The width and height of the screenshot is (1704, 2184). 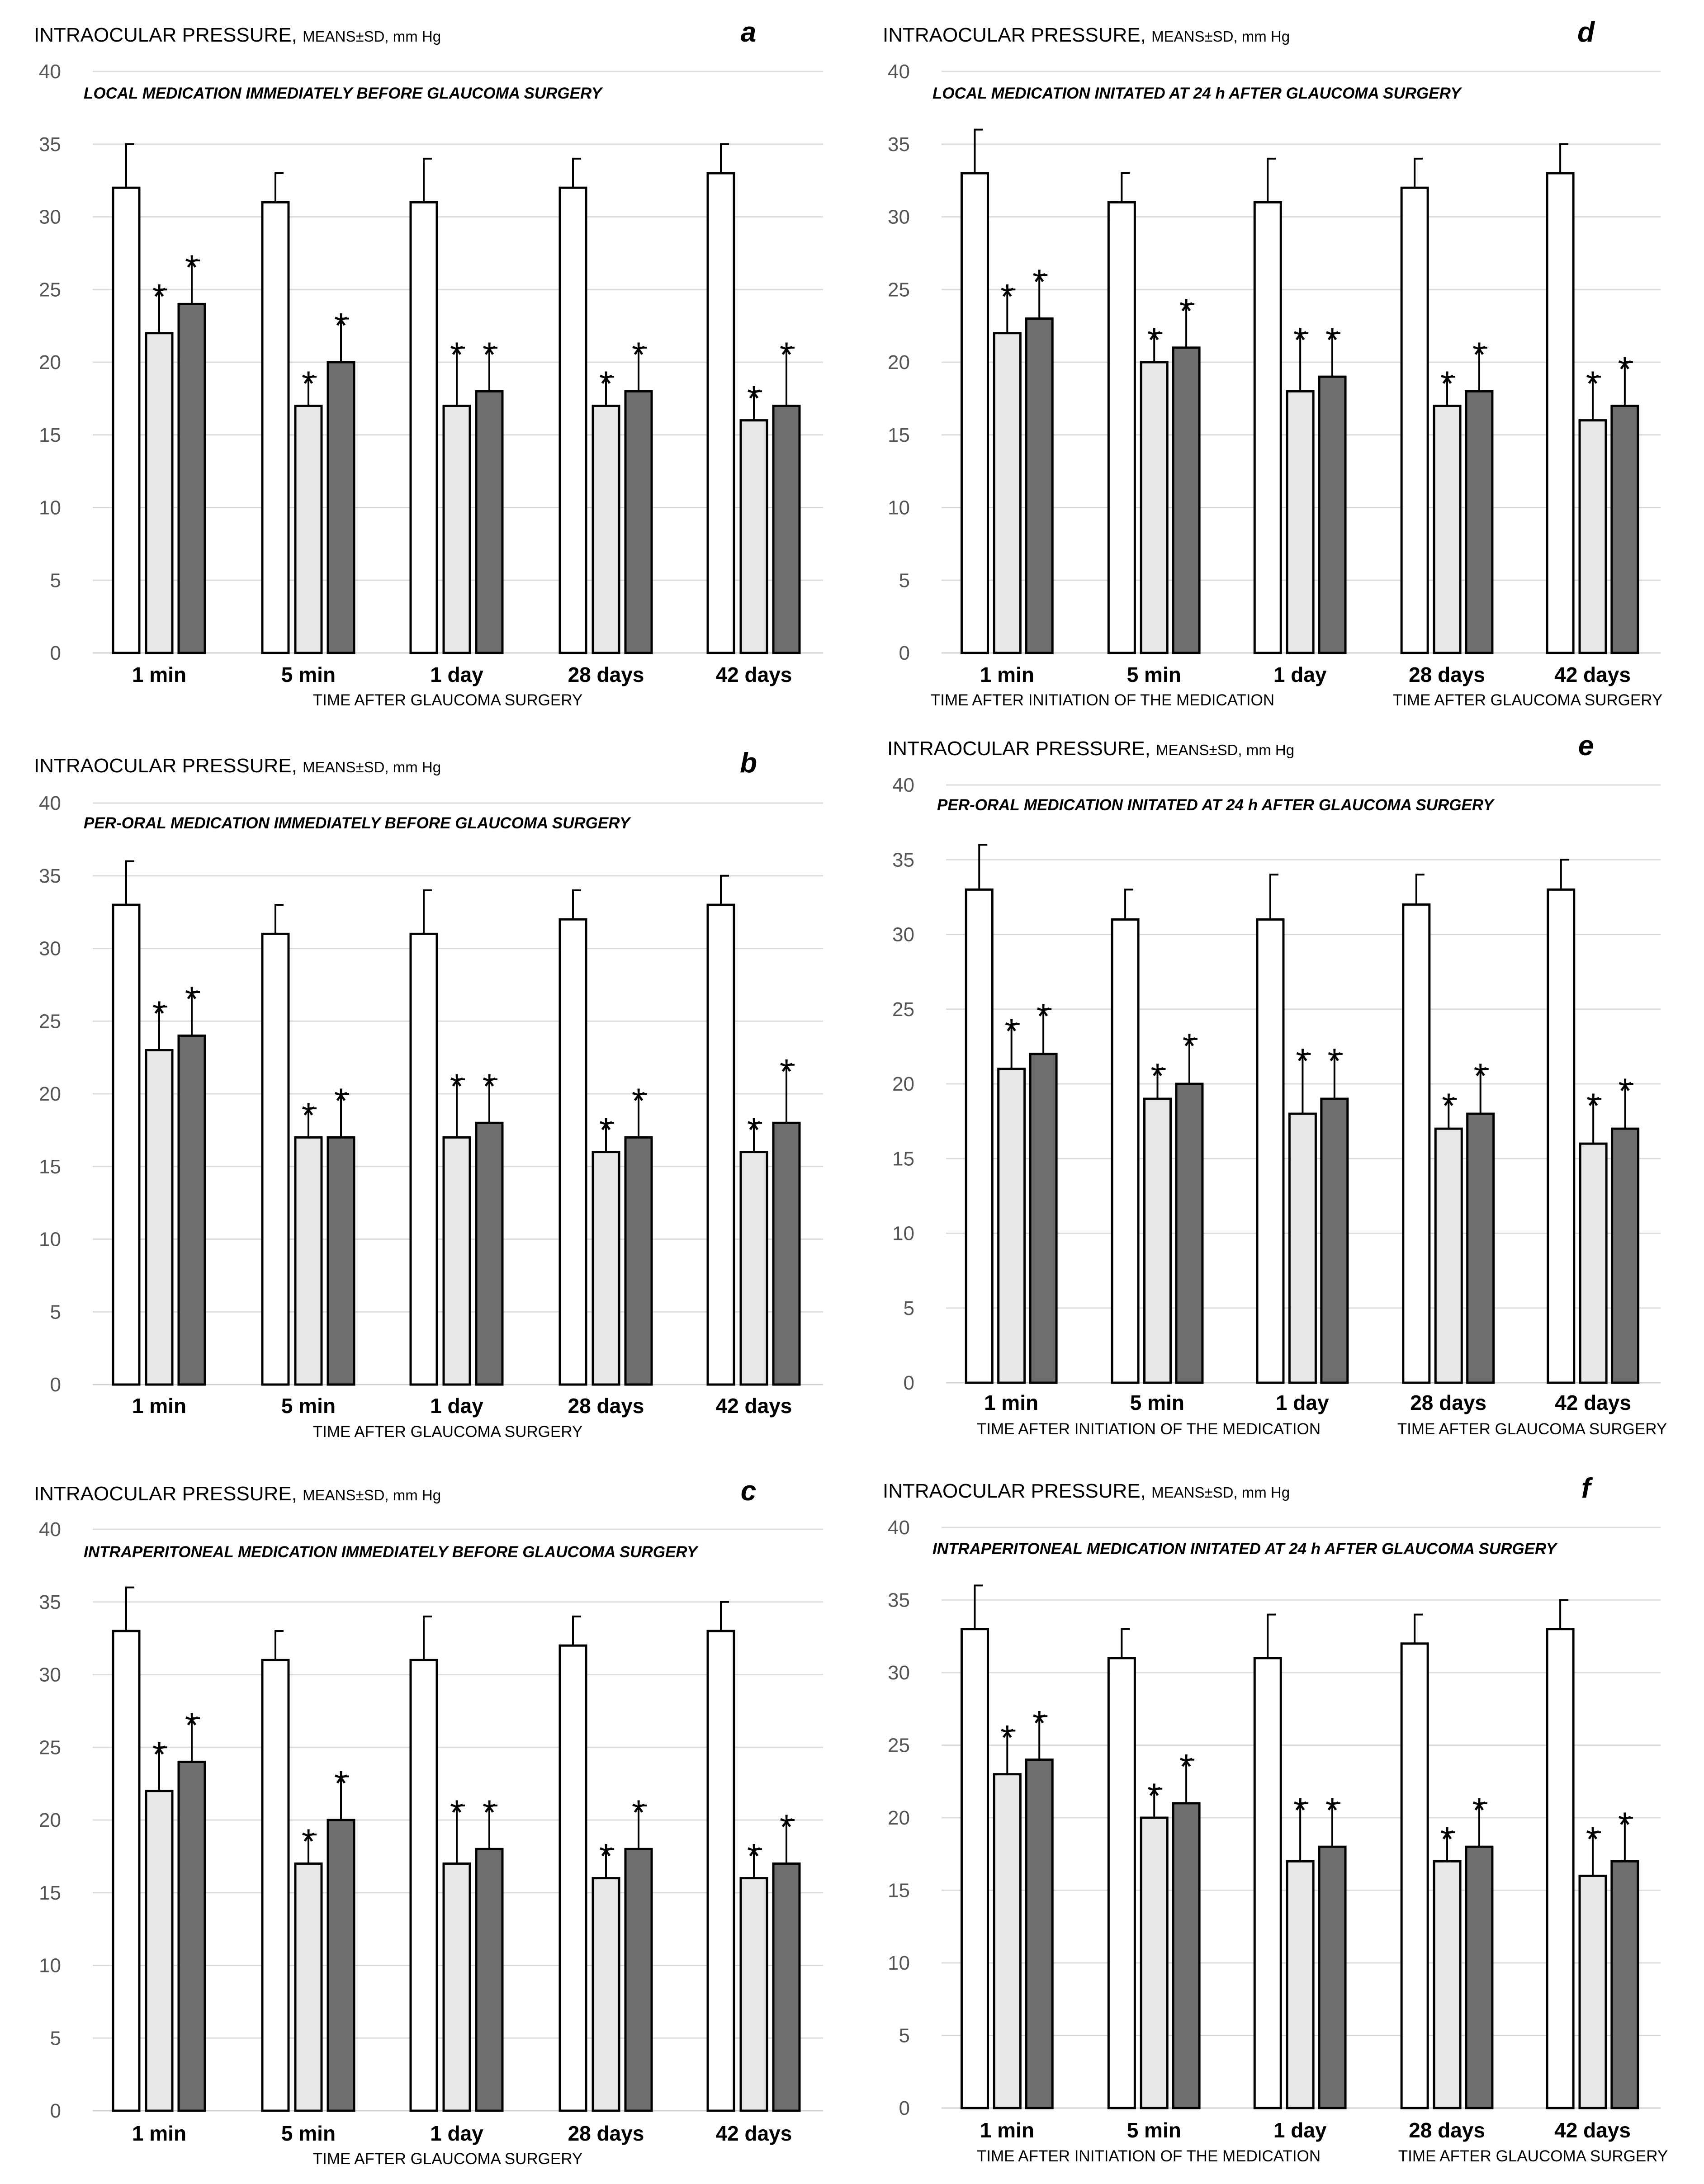 I want to click on x-category-label: 1 min, so click(x=159, y=1406).